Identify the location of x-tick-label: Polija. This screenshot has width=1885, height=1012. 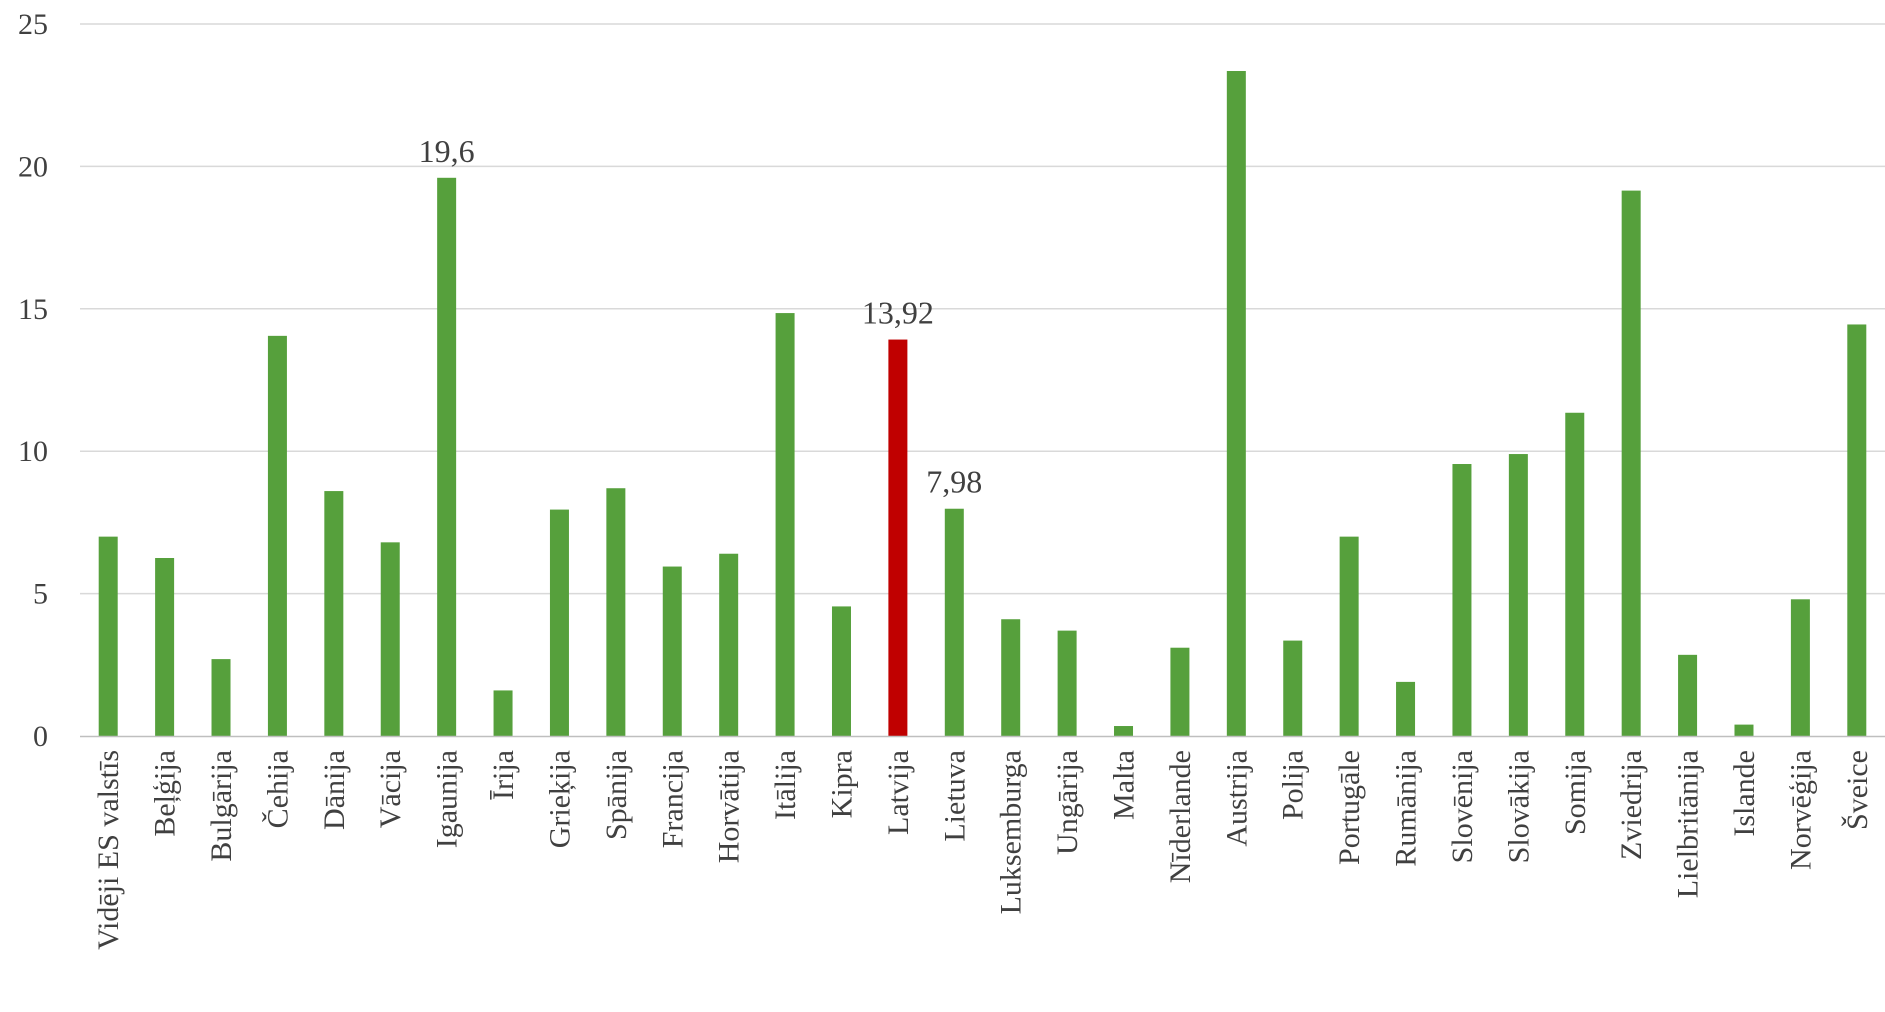
(1293, 785).